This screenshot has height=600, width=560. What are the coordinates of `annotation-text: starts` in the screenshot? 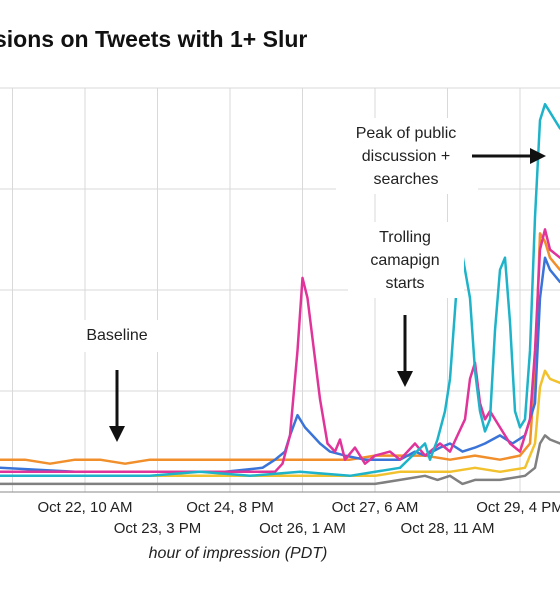 It's located at (404, 283).